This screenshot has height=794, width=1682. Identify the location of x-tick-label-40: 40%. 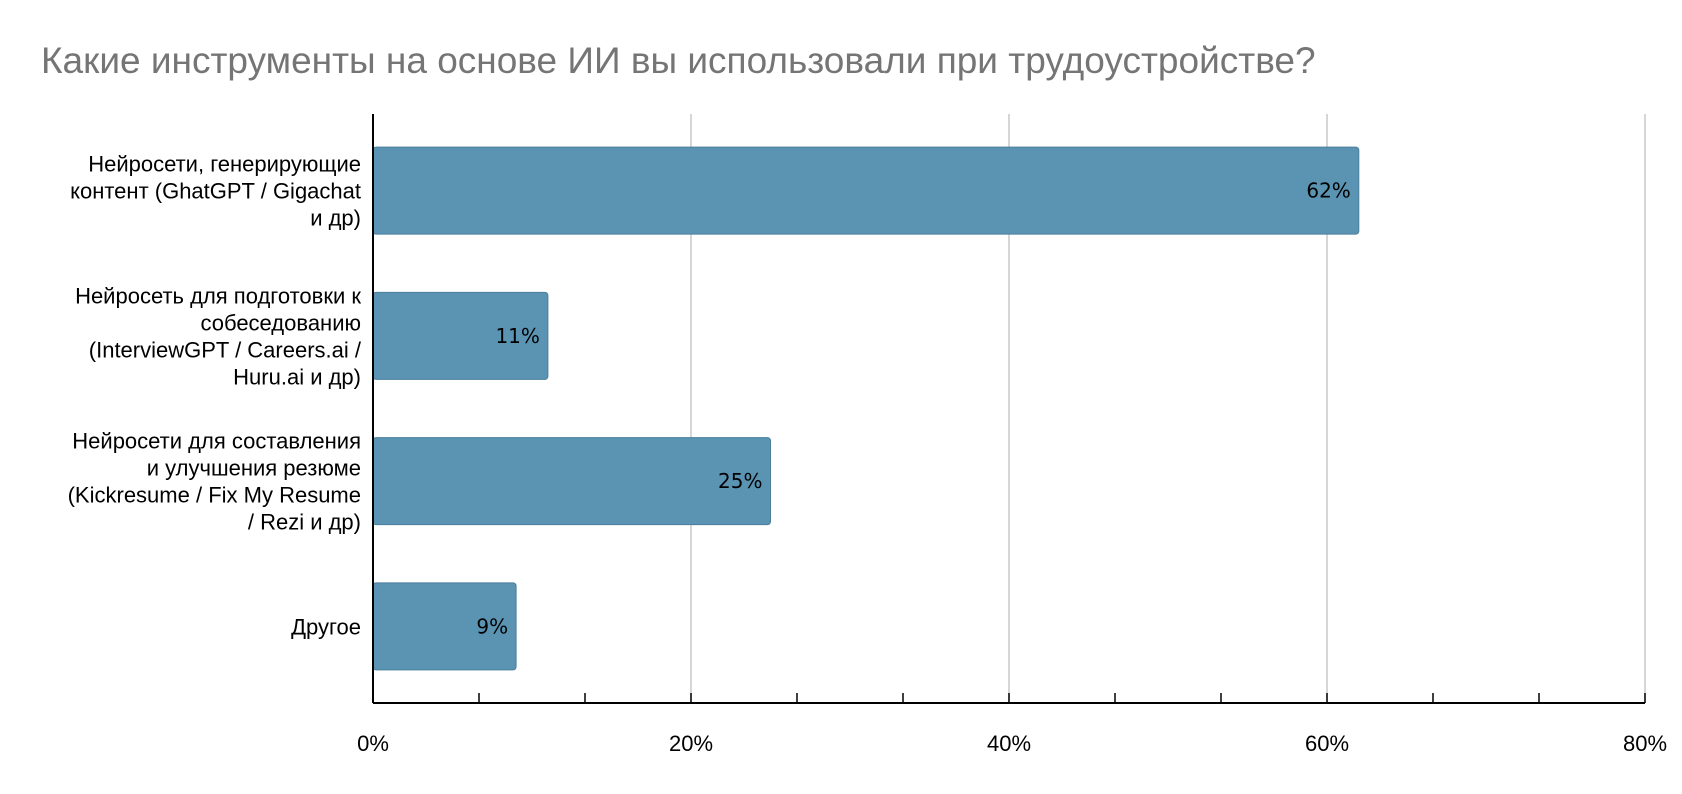
(1009, 743).